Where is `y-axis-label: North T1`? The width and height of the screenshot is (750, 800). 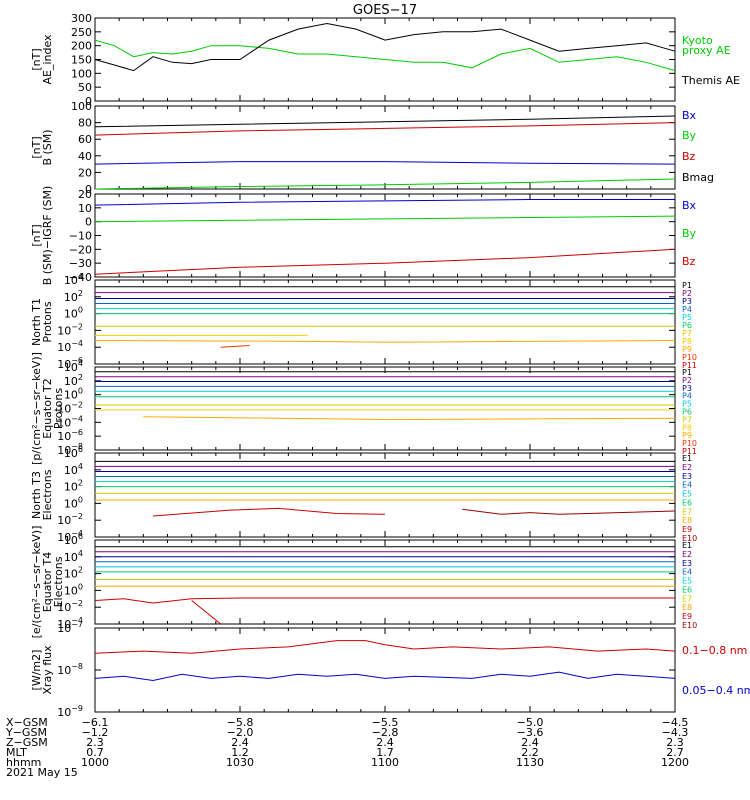
y-axis-label: North T1 is located at coordinates (36, 322).